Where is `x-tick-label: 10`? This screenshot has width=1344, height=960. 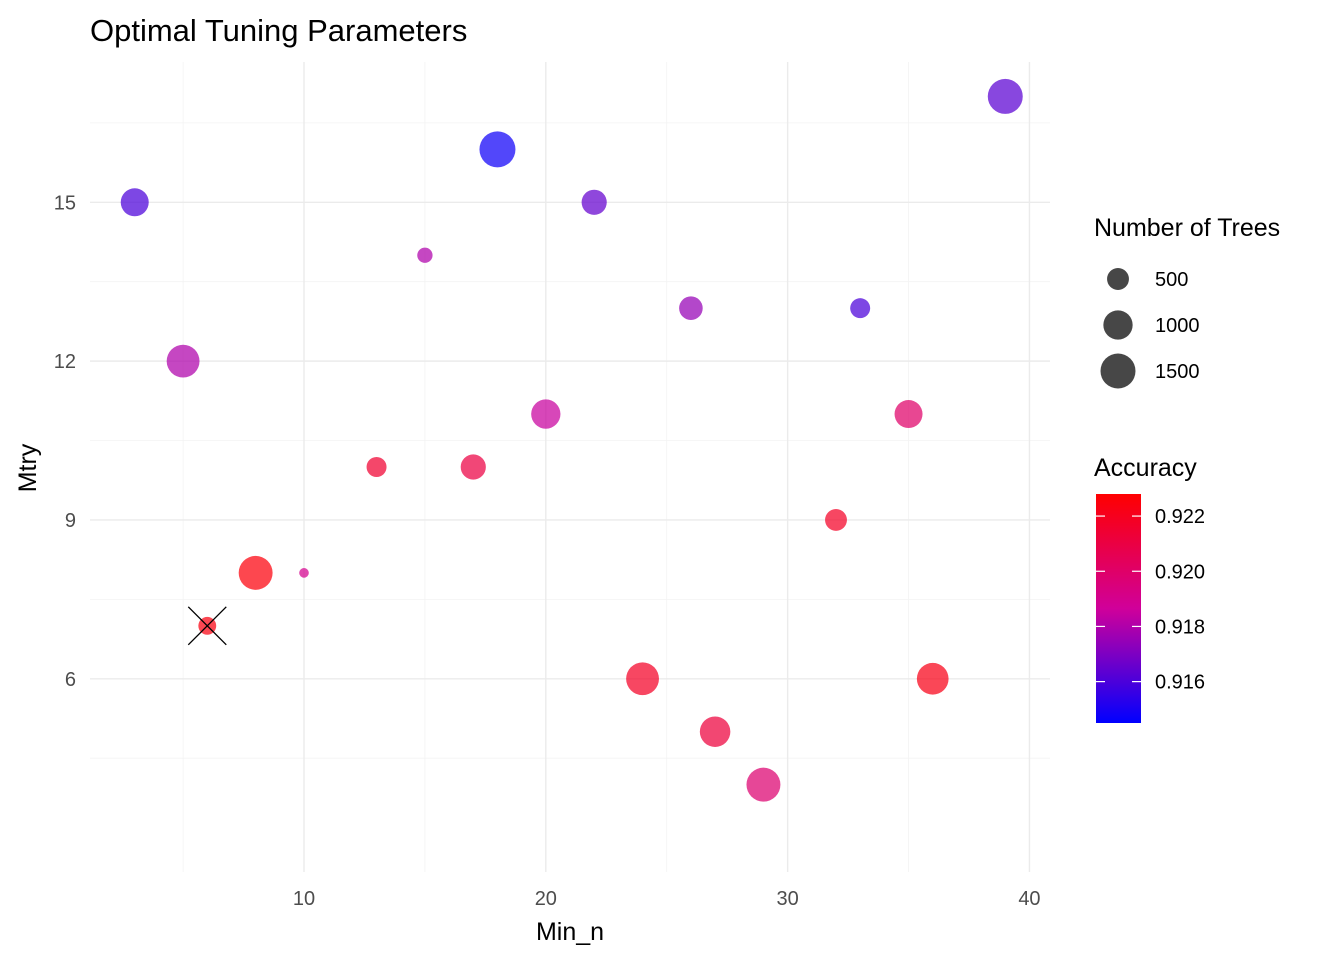
x-tick-label: 10 is located at coordinates (304, 899).